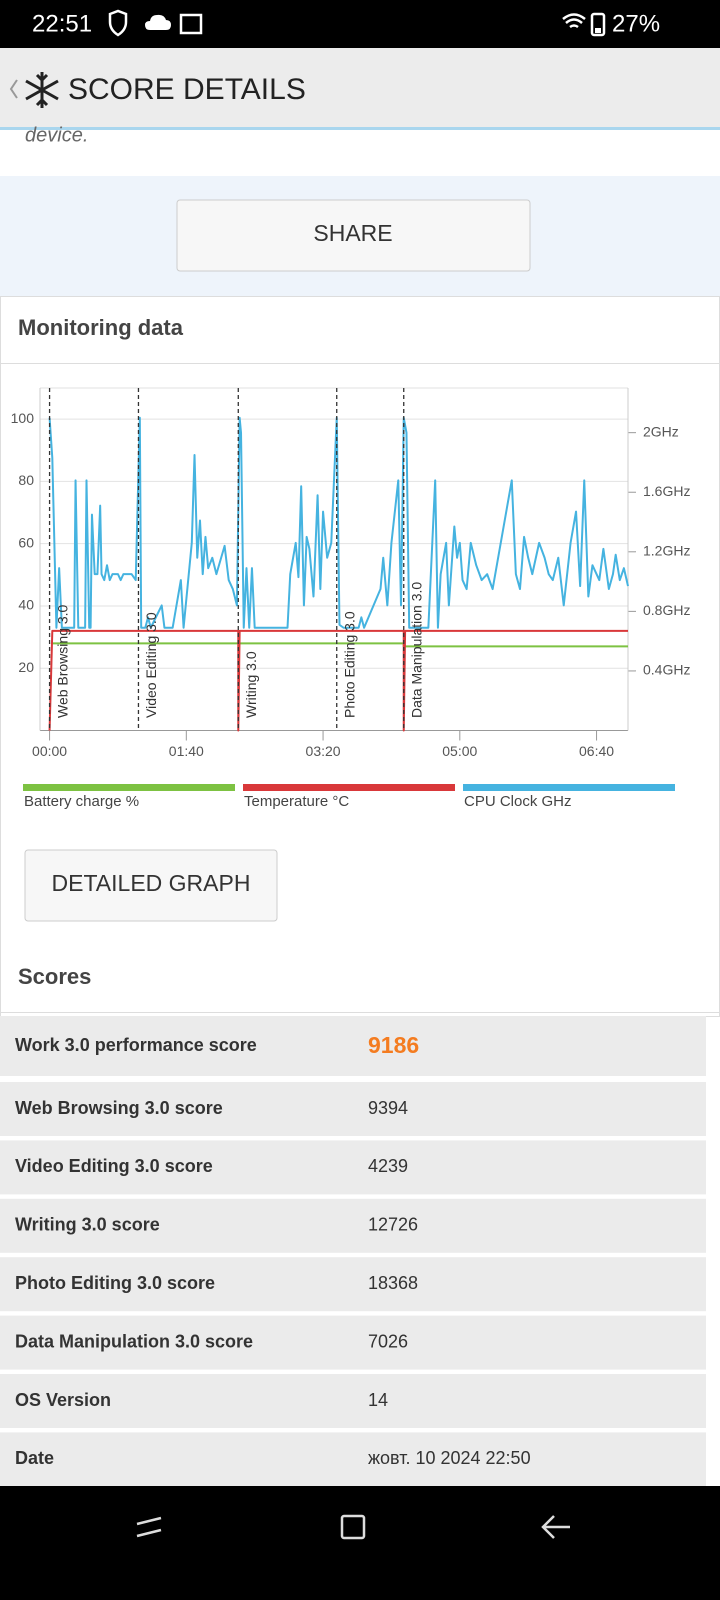  Describe the element at coordinates (666, 610) in the screenshot. I see `y2-tick-label: 0.8GHz` at that location.